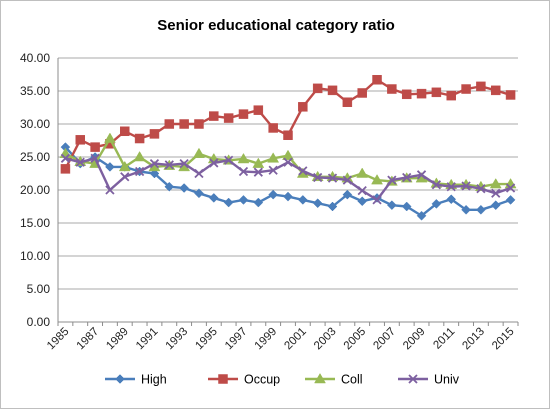 Image resolution: width=550 pixels, height=410 pixels. What do you see at coordinates (429, 380) in the screenshot?
I see `legend-item-univ: Univ` at bounding box center [429, 380].